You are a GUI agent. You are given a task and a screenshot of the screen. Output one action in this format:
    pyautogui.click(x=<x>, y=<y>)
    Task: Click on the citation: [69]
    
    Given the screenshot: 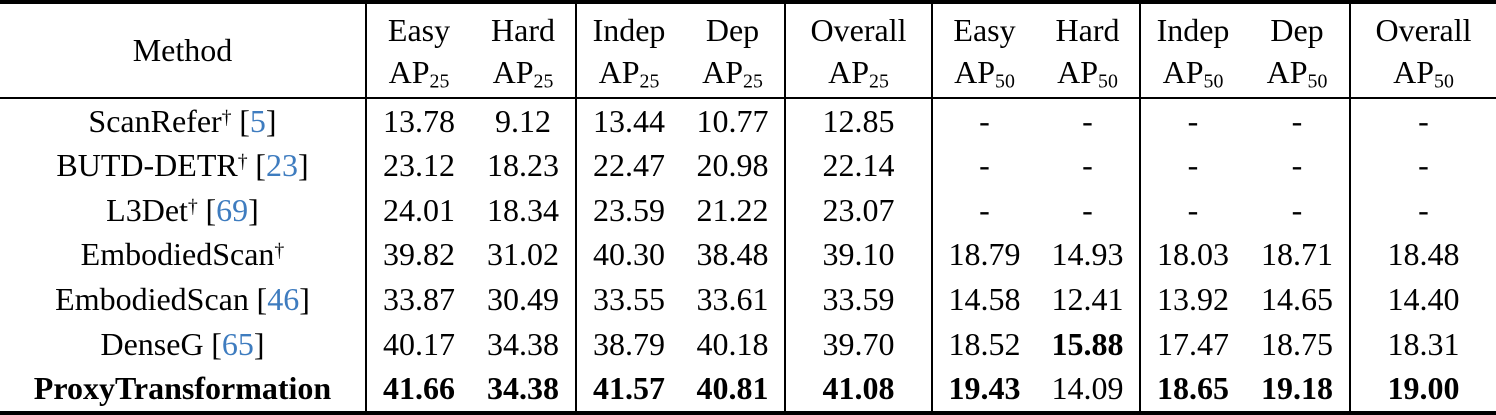 What is the action you would take?
    pyautogui.click(x=232, y=210)
    